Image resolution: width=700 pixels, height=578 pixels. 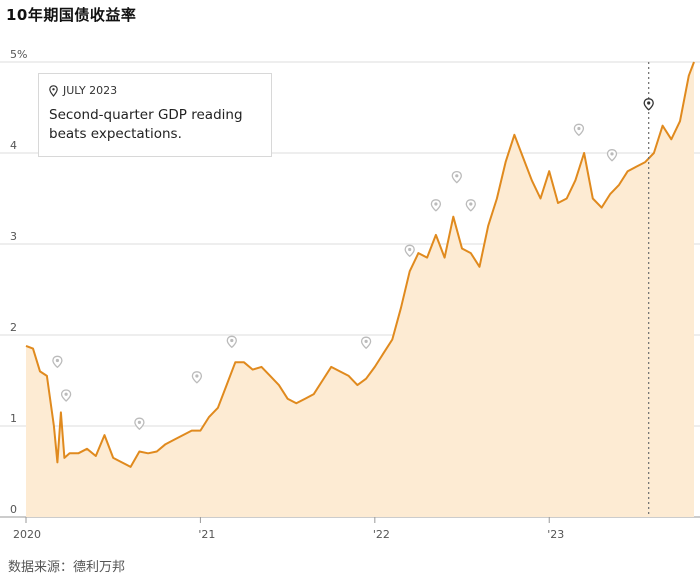 What do you see at coordinates (27, 534) in the screenshot?
I see `x-tick-label: 2020` at bounding box center [27, 534].